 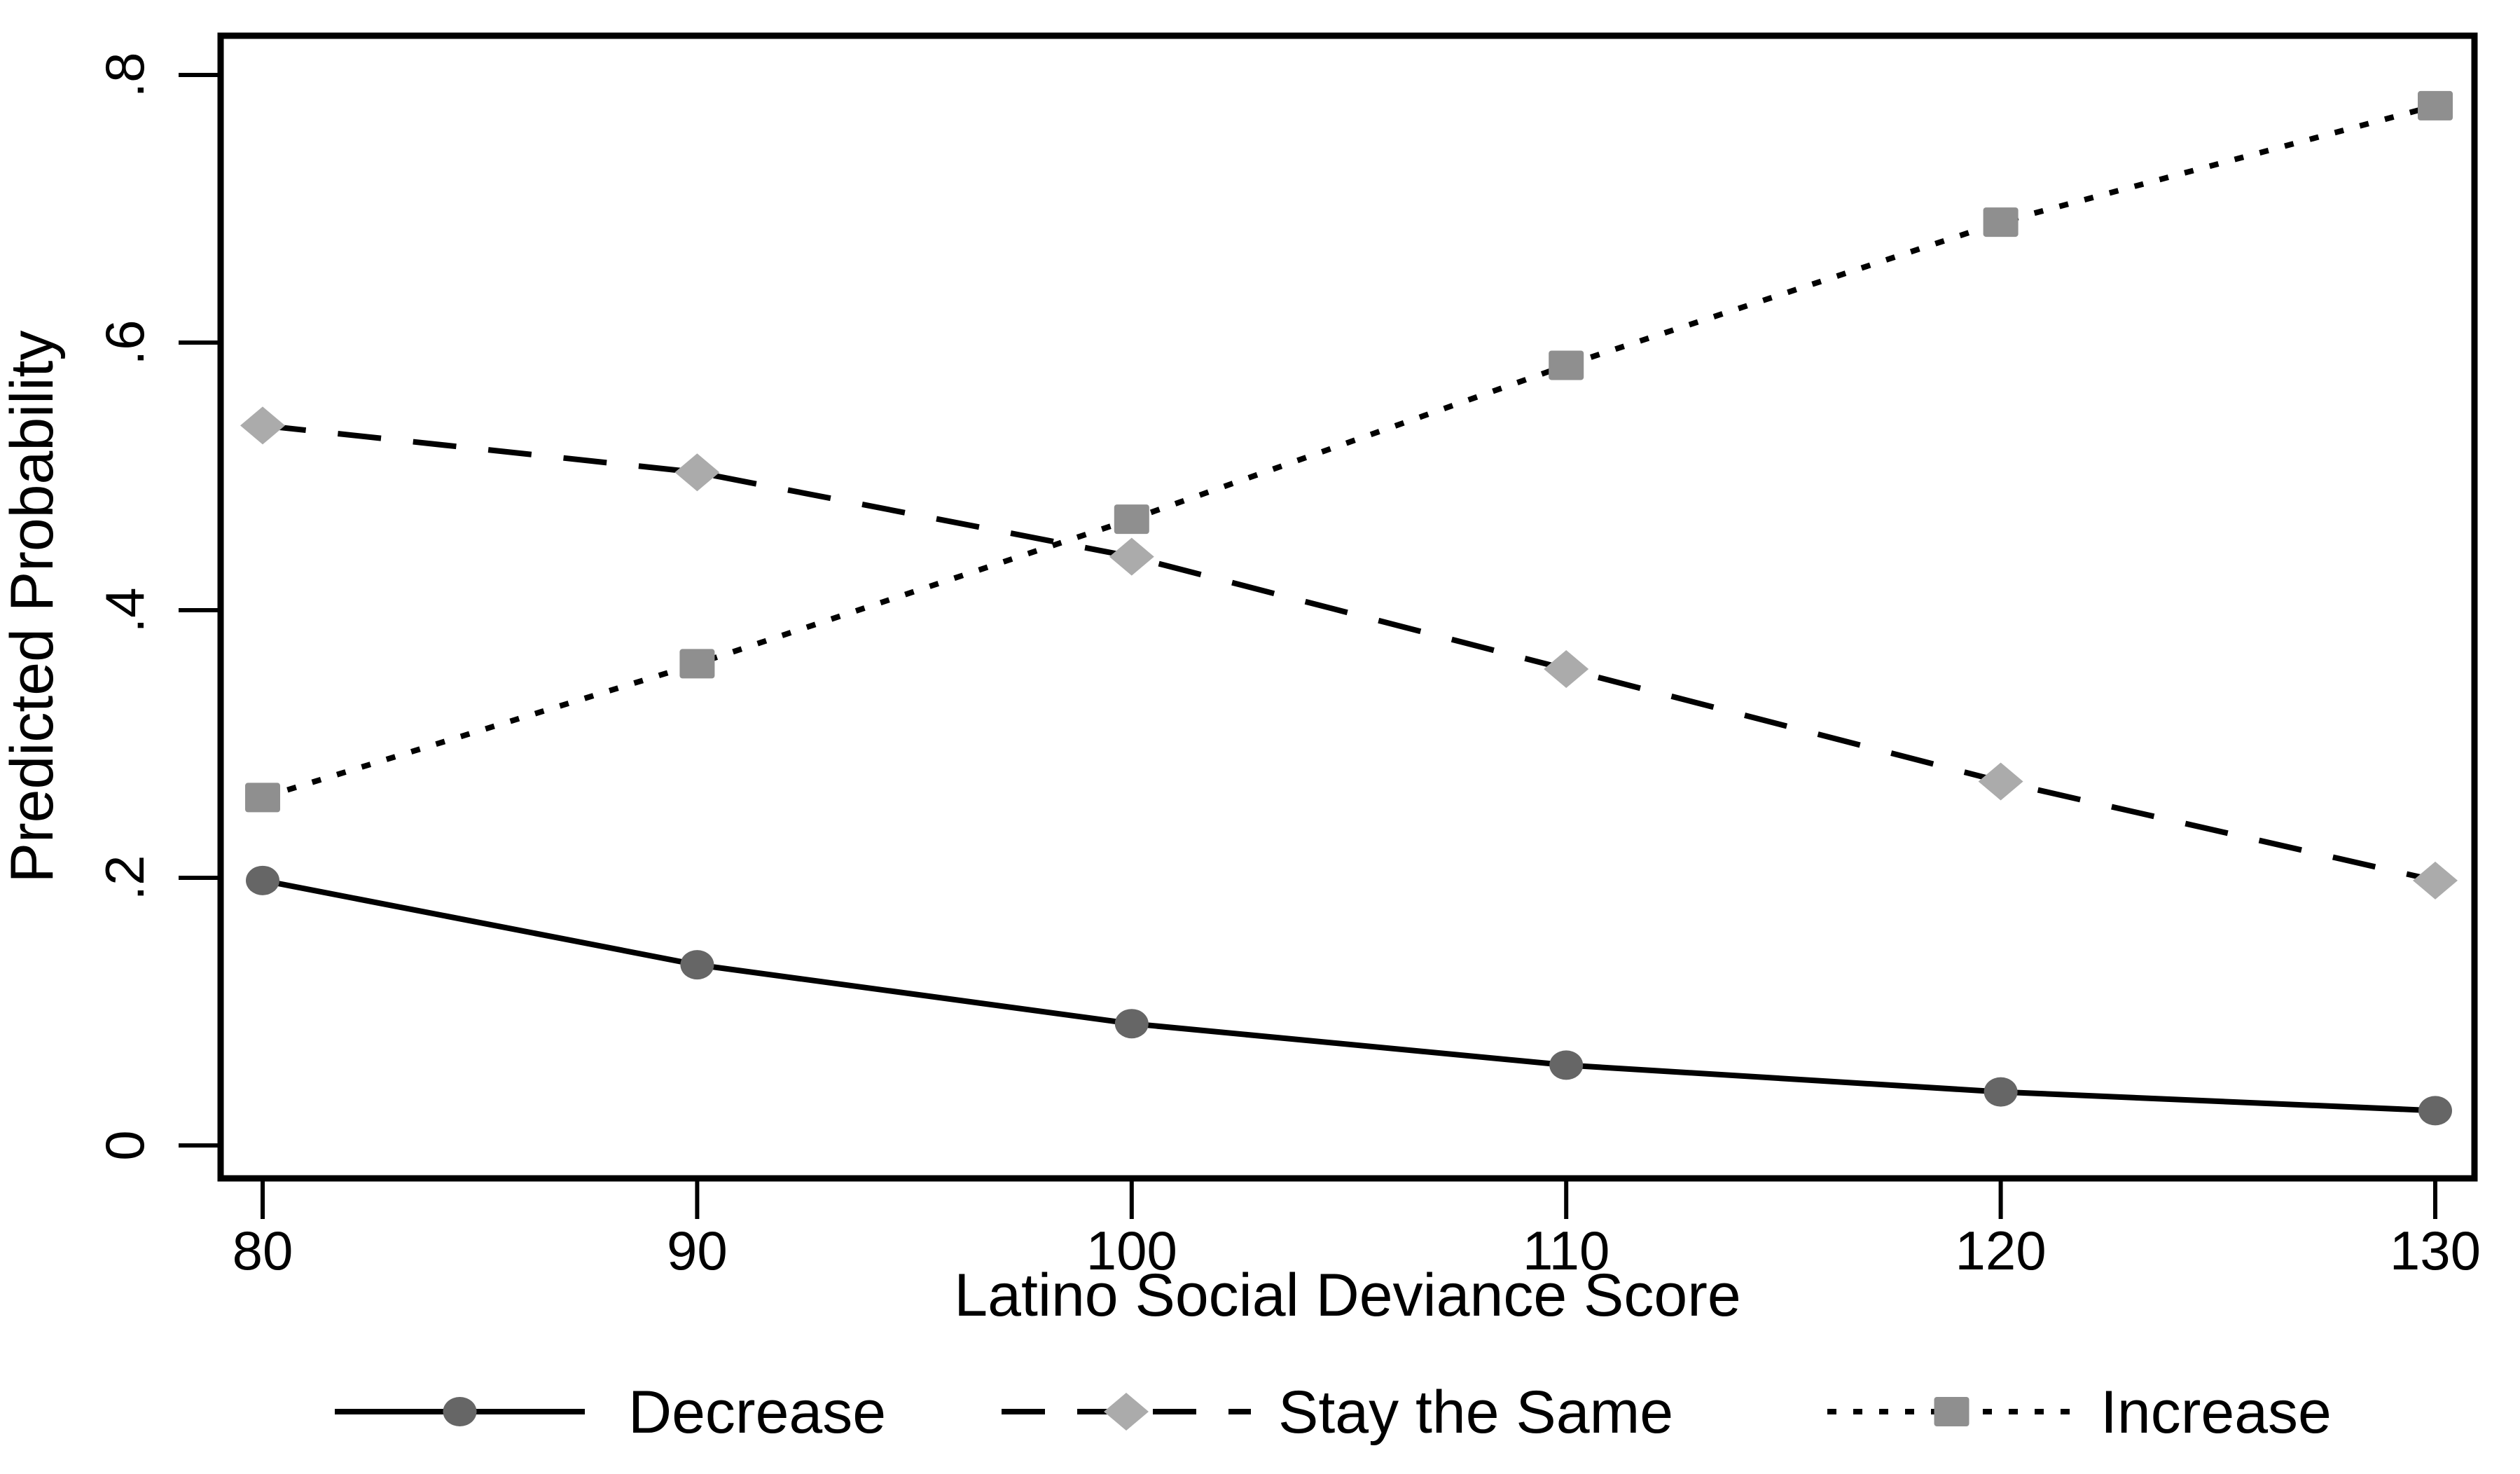 I want to click on diamond-marker-legend, so click(x=1126, y=1412).